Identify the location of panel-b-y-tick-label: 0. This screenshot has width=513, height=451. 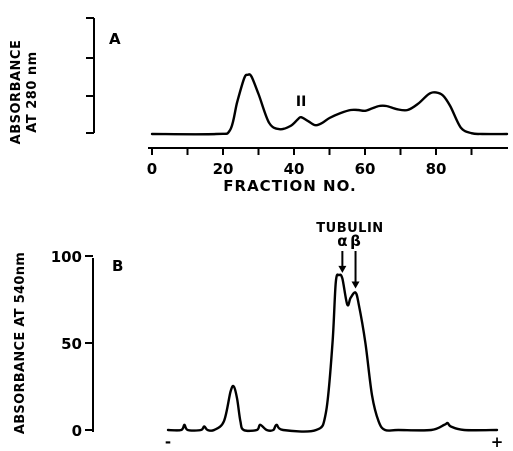
(77, 431).